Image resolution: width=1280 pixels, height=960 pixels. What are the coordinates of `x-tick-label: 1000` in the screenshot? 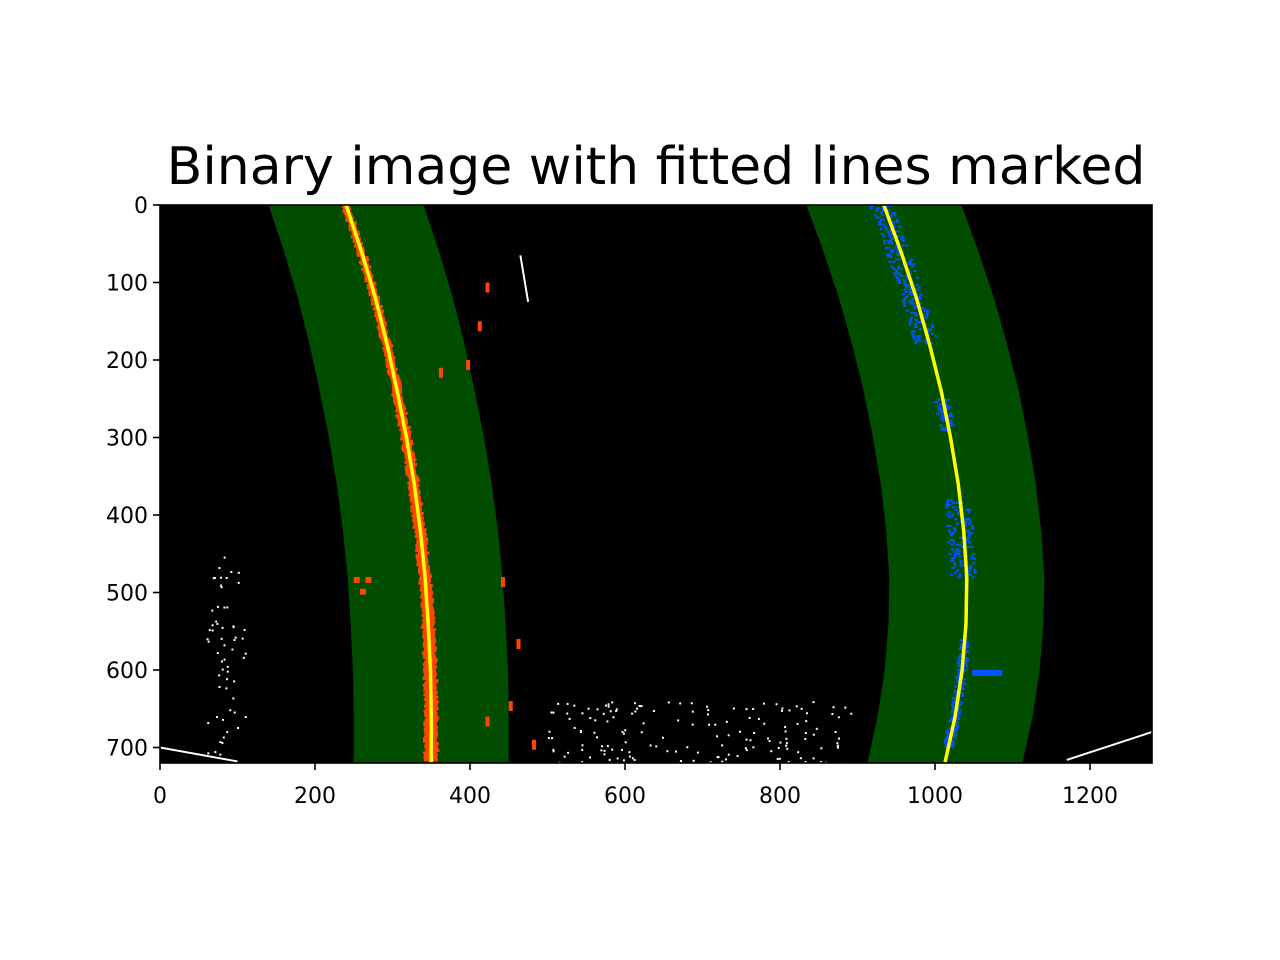 It's located at (935, 796).